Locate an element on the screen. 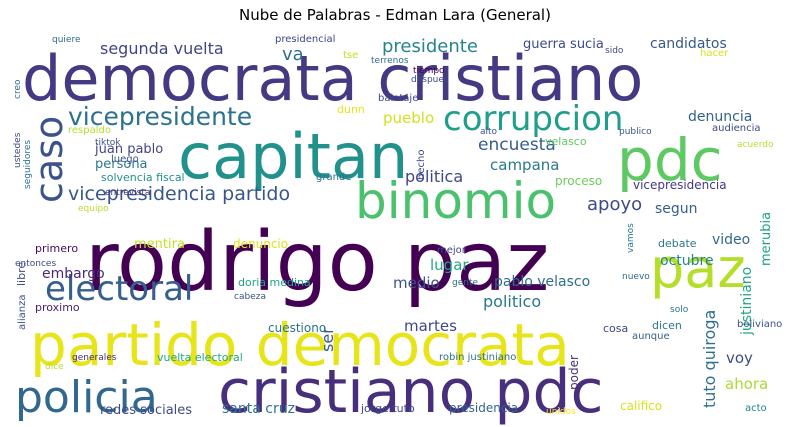 This screenshot has height=427, width=790. word-dunn: dunn is located at coordinates (351, 109).